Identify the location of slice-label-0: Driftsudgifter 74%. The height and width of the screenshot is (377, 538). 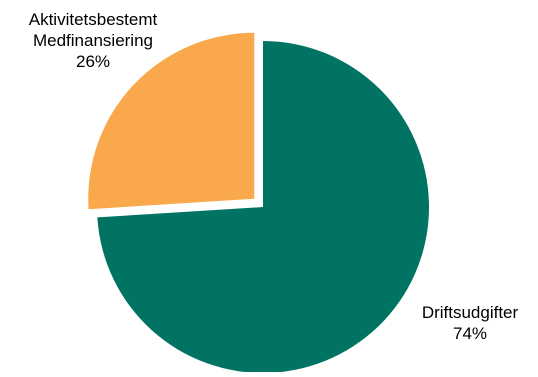
(470, 323).